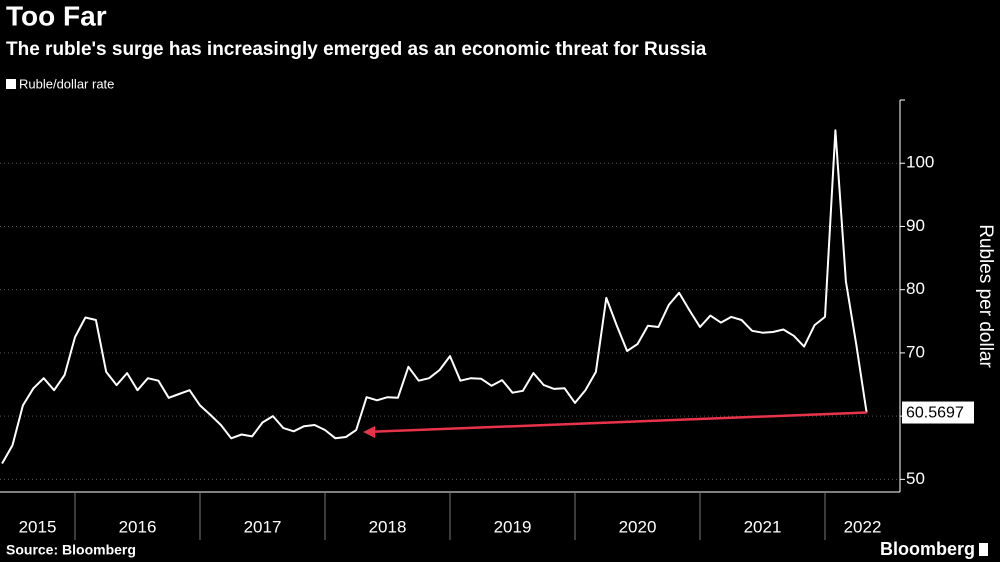 This screenshot has height=562, width=1000. Describe the element at coordinates (618, 422) in the screenshot. I see `annotation-arrow` at that location.